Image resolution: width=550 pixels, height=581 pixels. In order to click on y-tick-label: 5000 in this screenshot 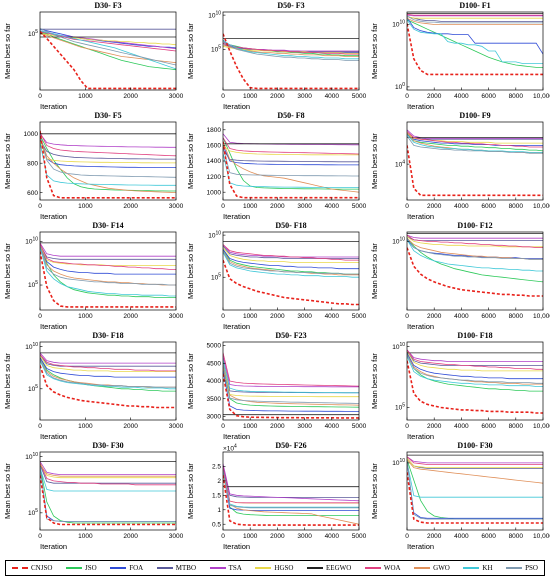, I will do `click(214, 346)`.